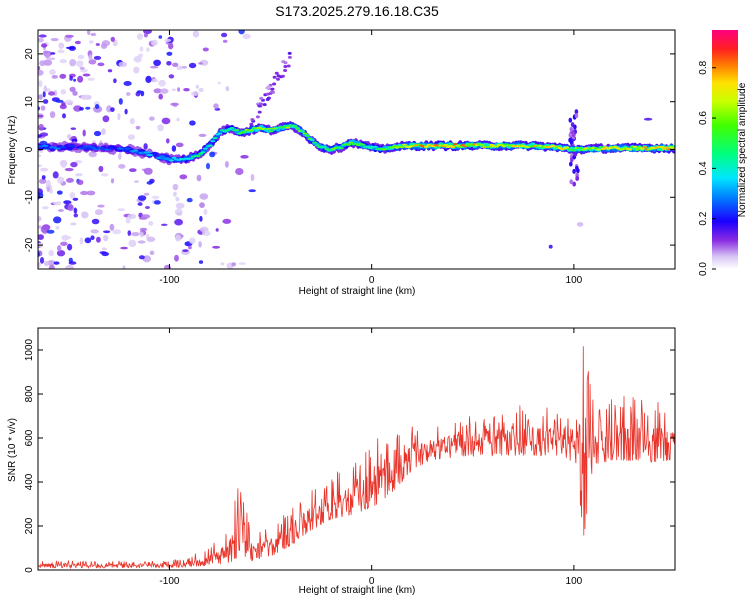 This screenshot has height=600, width=750. Describe the element at coordinates (574, 280) in the screenshot. I see `spectrogram-x-tick-label: 100` at that location.